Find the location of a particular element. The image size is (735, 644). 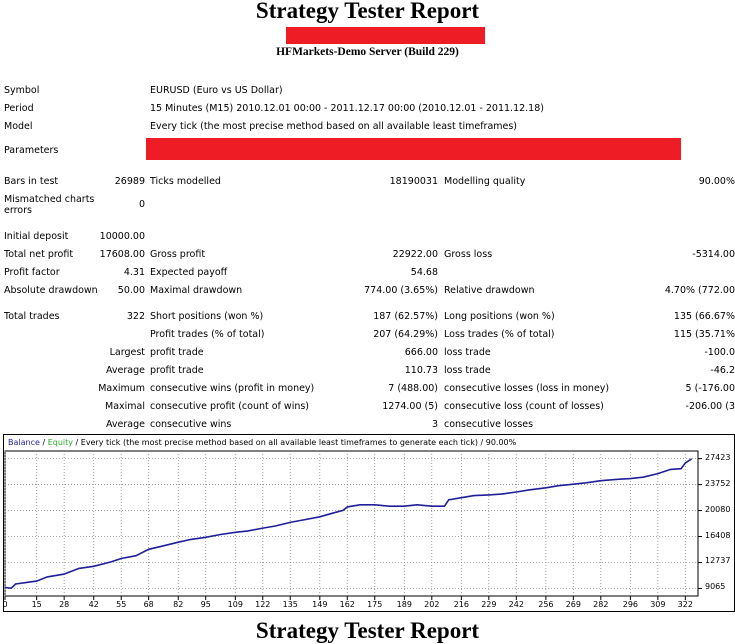

bars-in-test-value: 26989 is located at coordinates (129, 181).